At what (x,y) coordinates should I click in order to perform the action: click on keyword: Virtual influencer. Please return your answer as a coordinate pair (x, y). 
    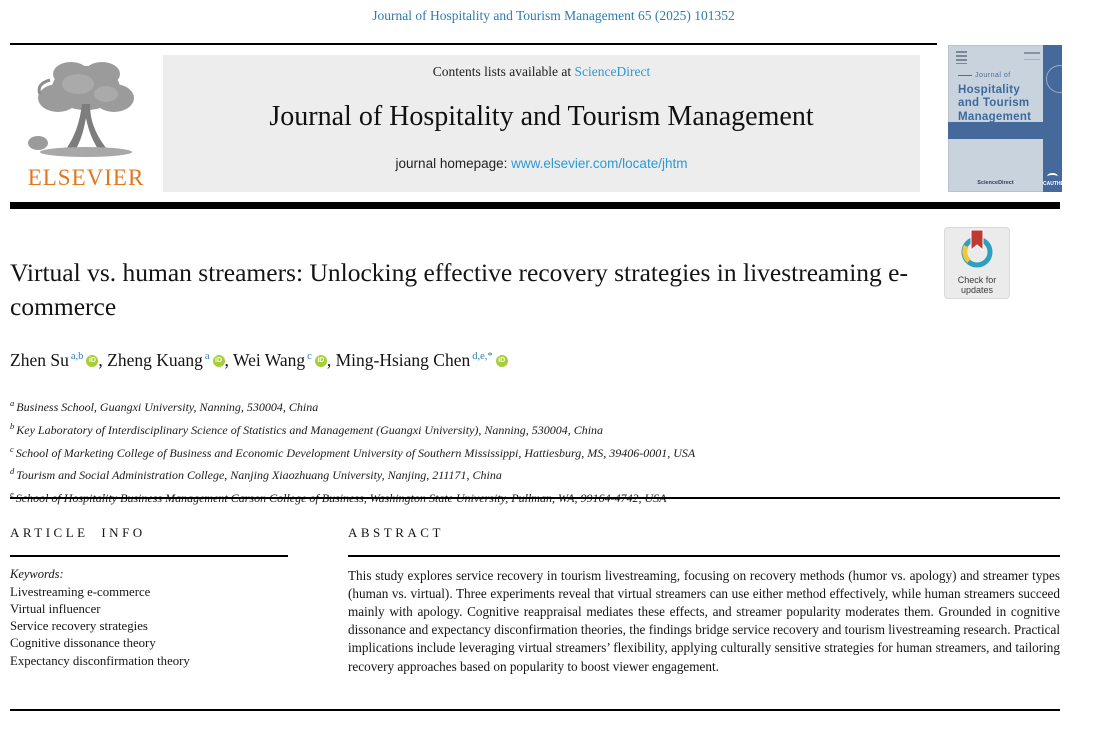
    Looking at the image, I should click on (55, 608).